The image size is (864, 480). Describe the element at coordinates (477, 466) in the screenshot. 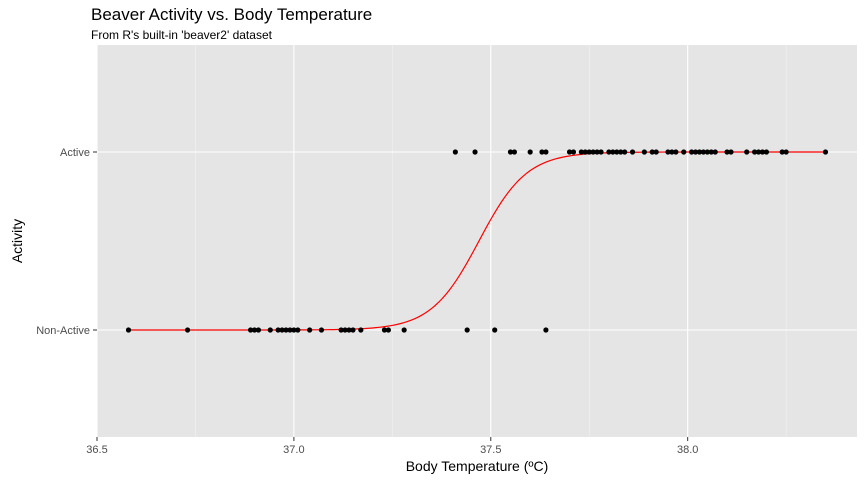

I see `x-axis-title: Body Temperature (ºC)` at that location.